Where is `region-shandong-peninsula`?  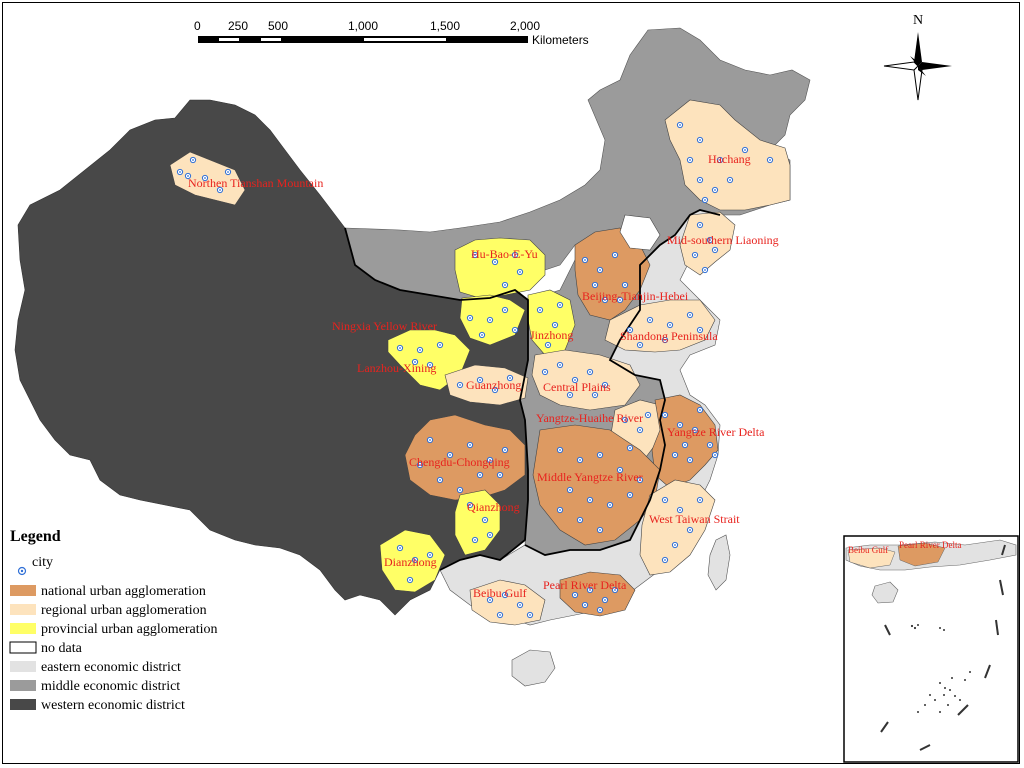 region-shandong-peninsula is located at coordinates (660, 326).